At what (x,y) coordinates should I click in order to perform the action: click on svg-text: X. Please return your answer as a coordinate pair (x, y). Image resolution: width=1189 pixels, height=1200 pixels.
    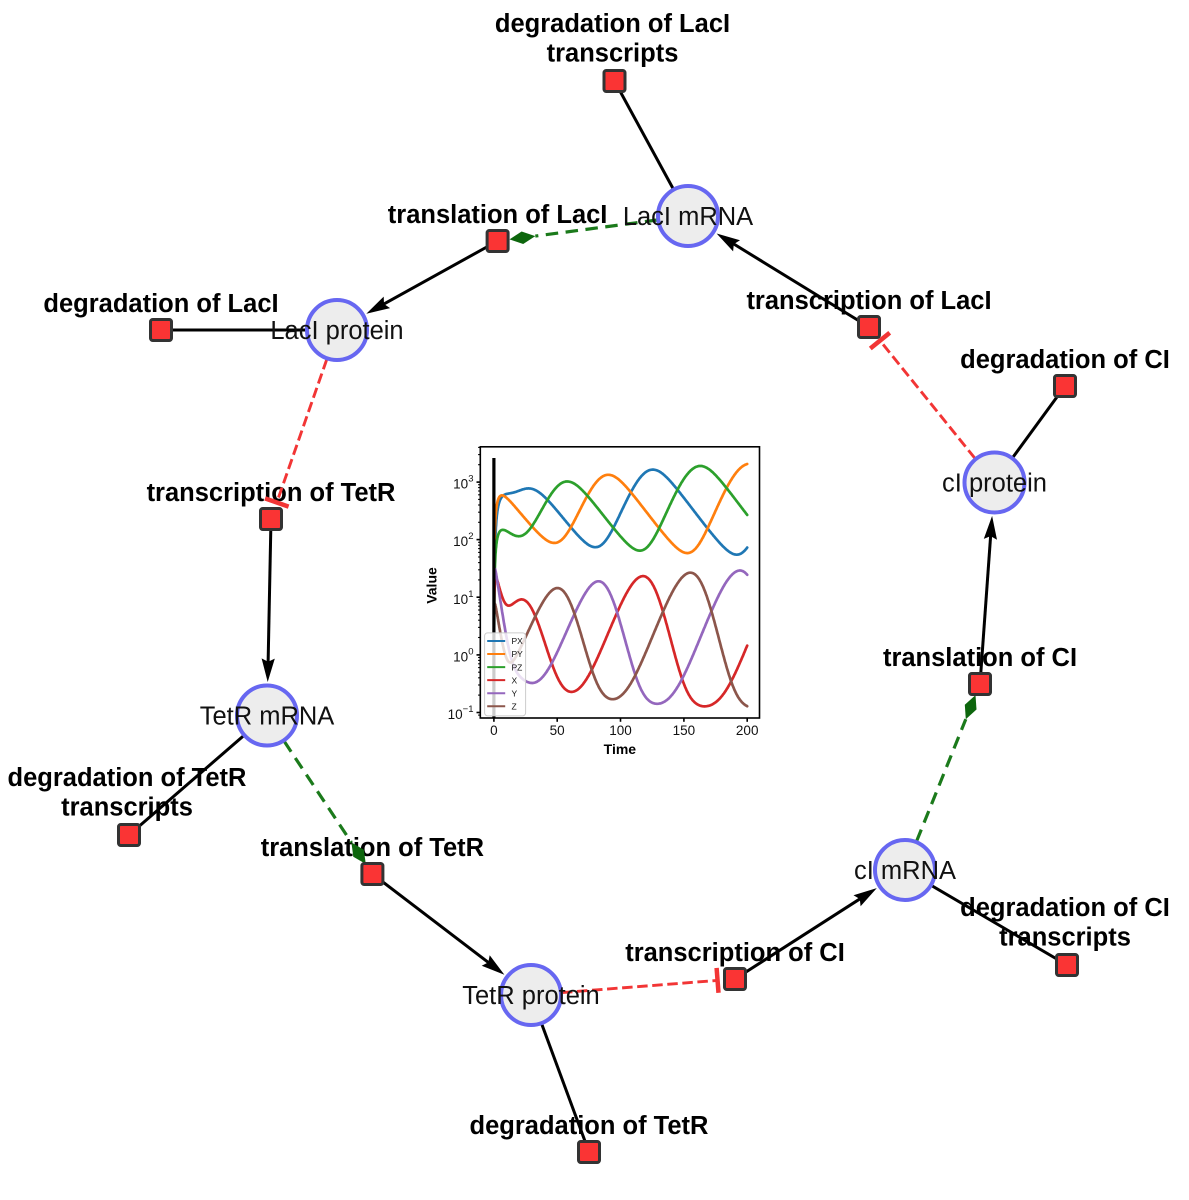
    Looking at the image, I should click on (515, 680).